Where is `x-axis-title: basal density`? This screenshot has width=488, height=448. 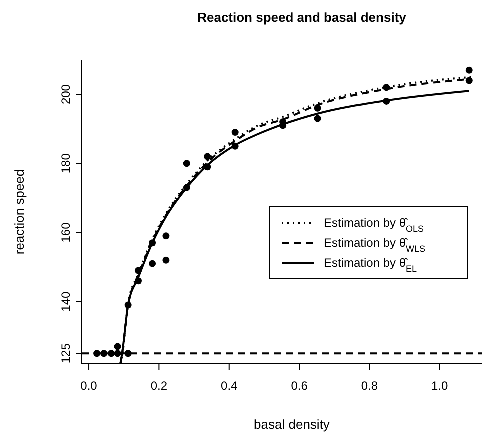 x-axis-title: basal density is located at coordinates (292, 424).